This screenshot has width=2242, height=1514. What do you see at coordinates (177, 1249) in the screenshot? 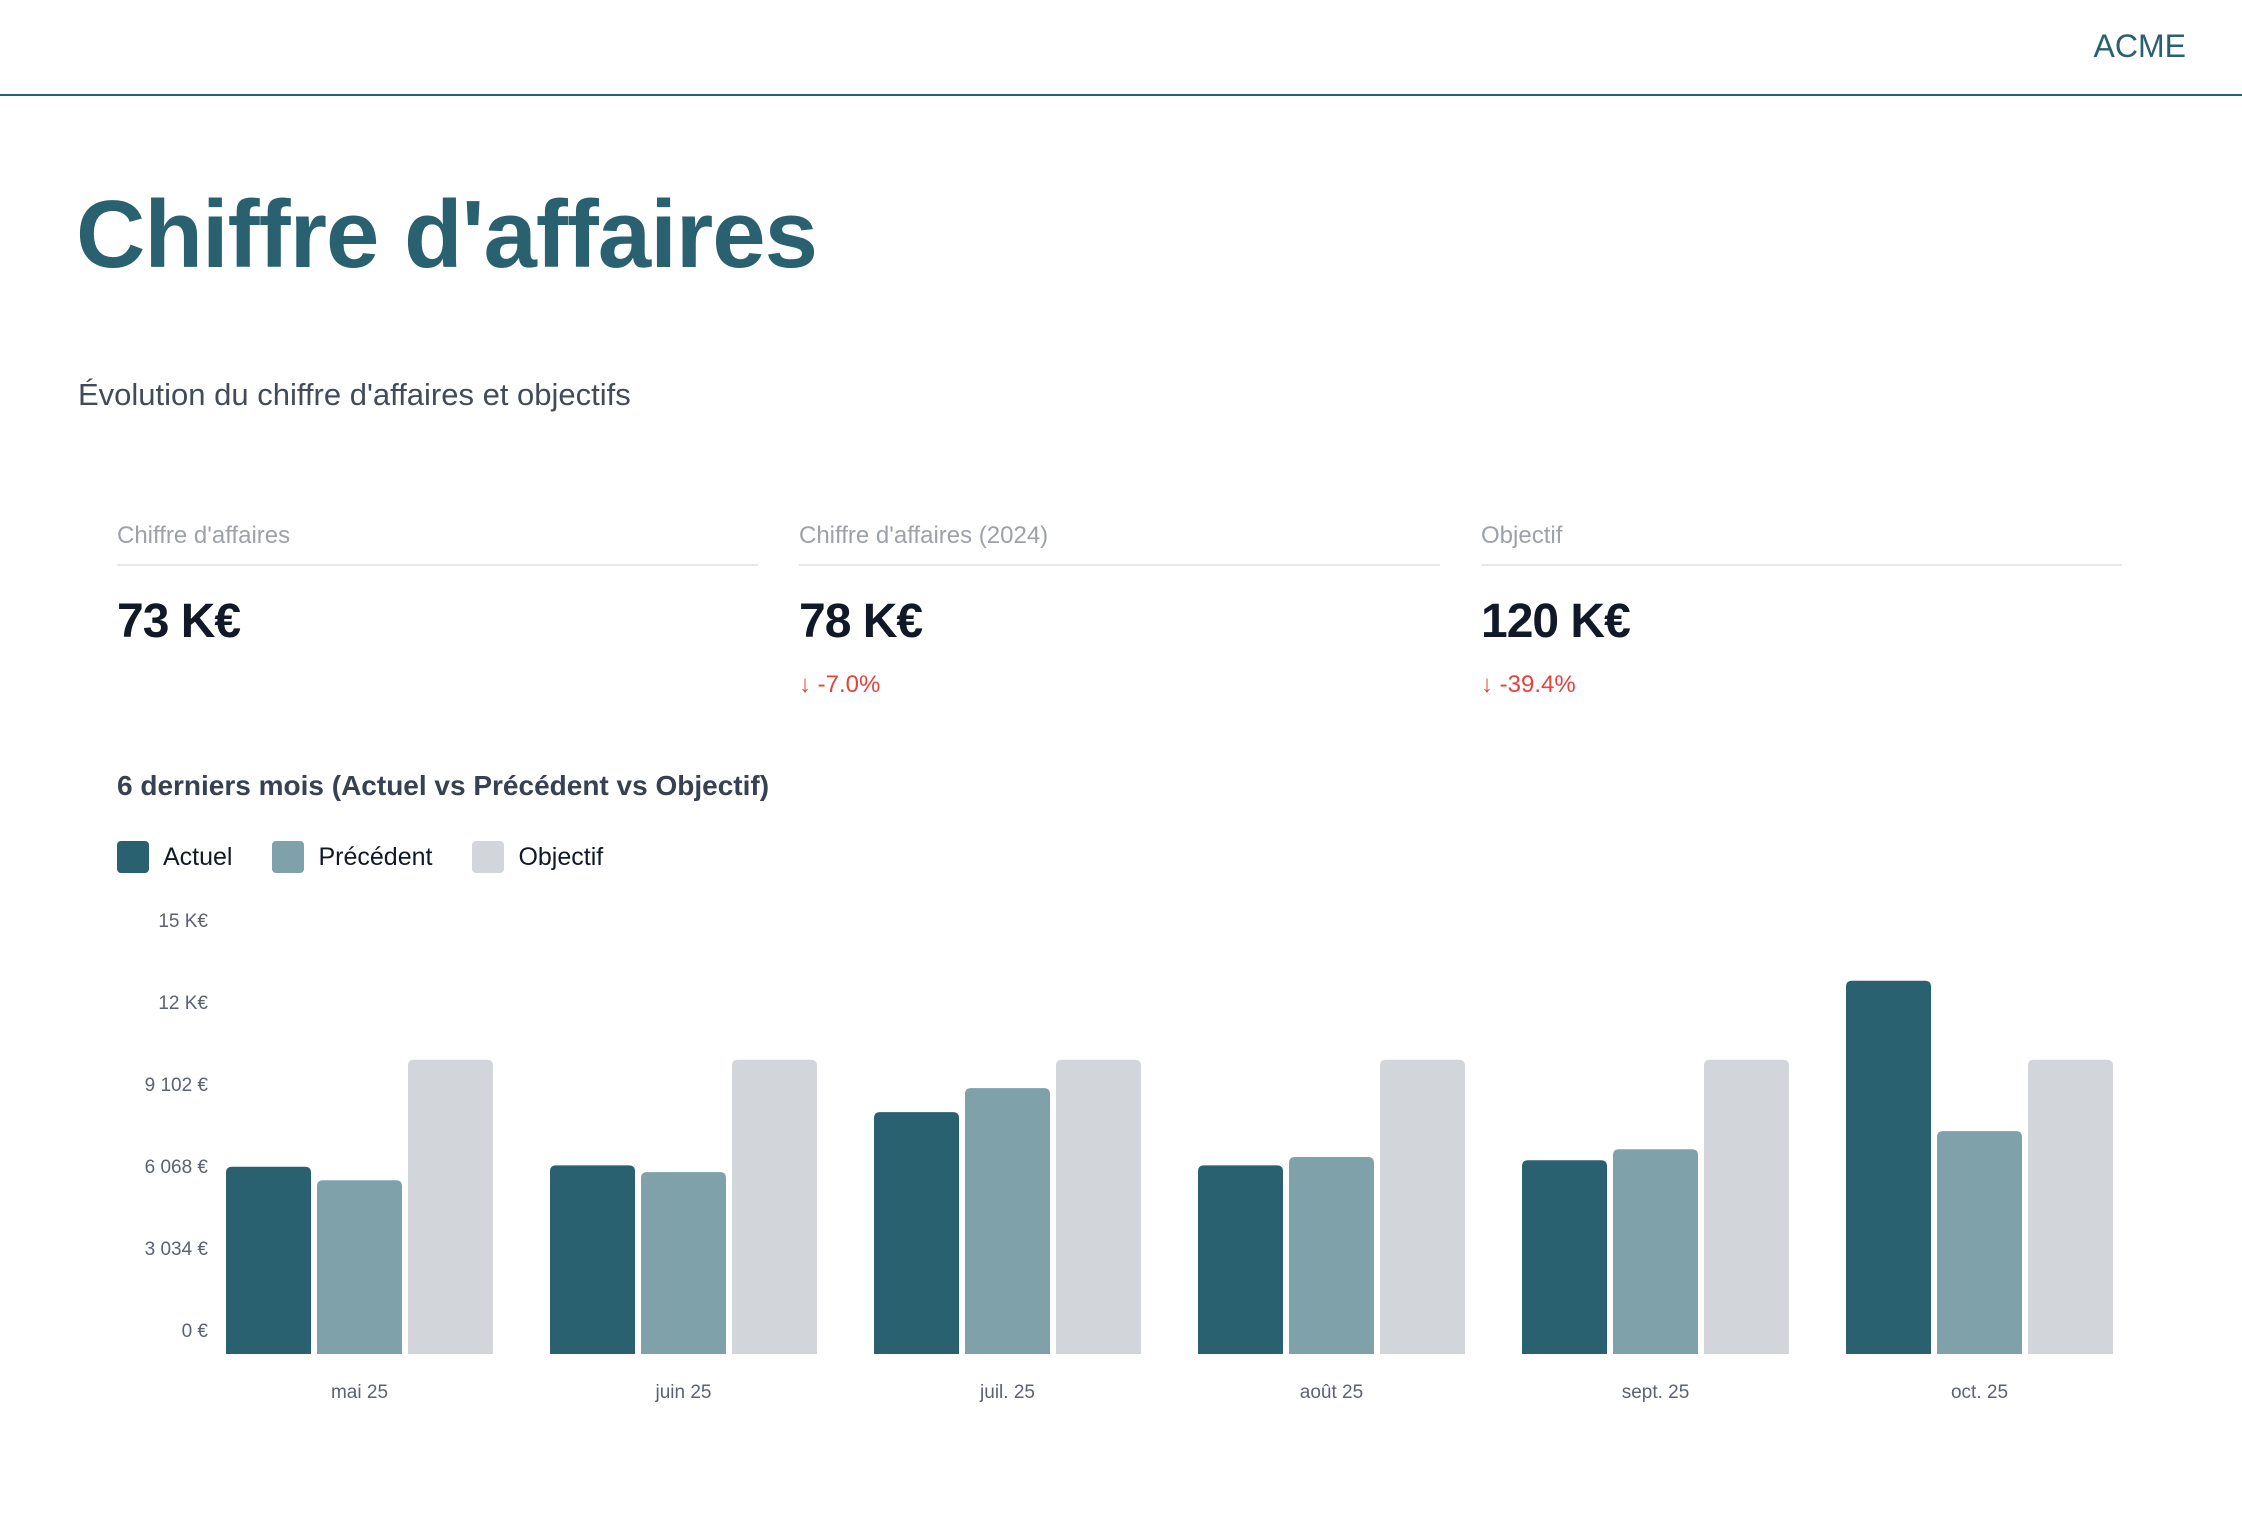
I see `y-tick-label: 3 034 €` at bounding box center [177, 1249].